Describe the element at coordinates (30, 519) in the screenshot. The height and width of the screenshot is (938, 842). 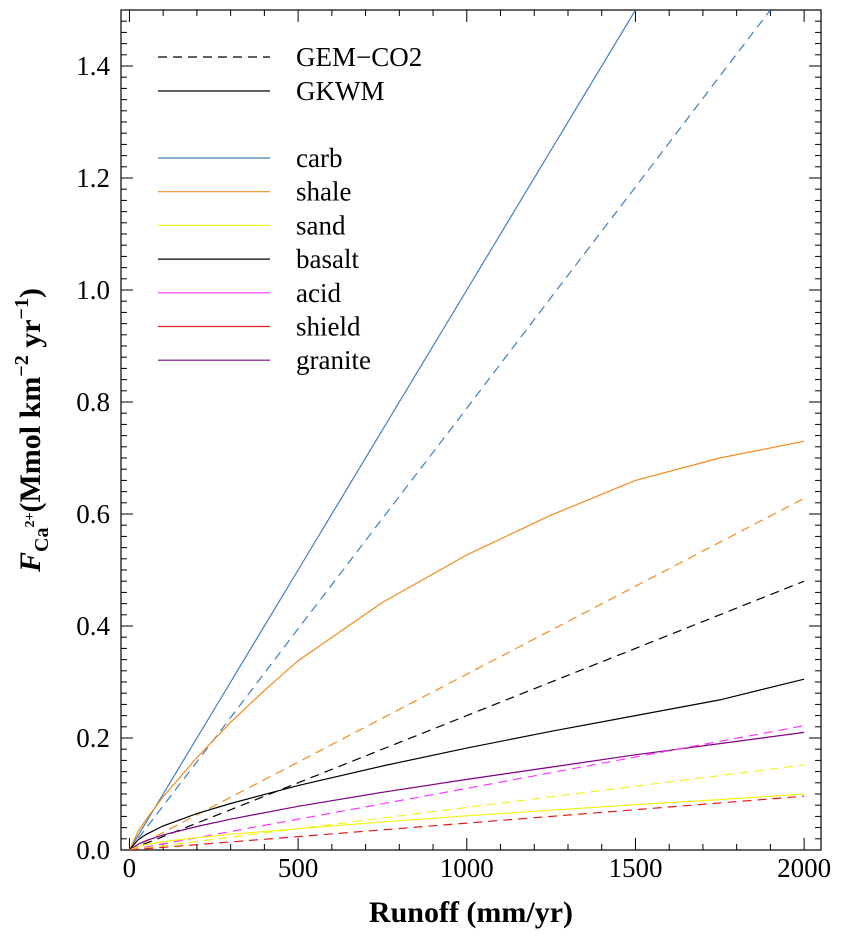
I see `y-axis-title-superscript: 2+` at that location.